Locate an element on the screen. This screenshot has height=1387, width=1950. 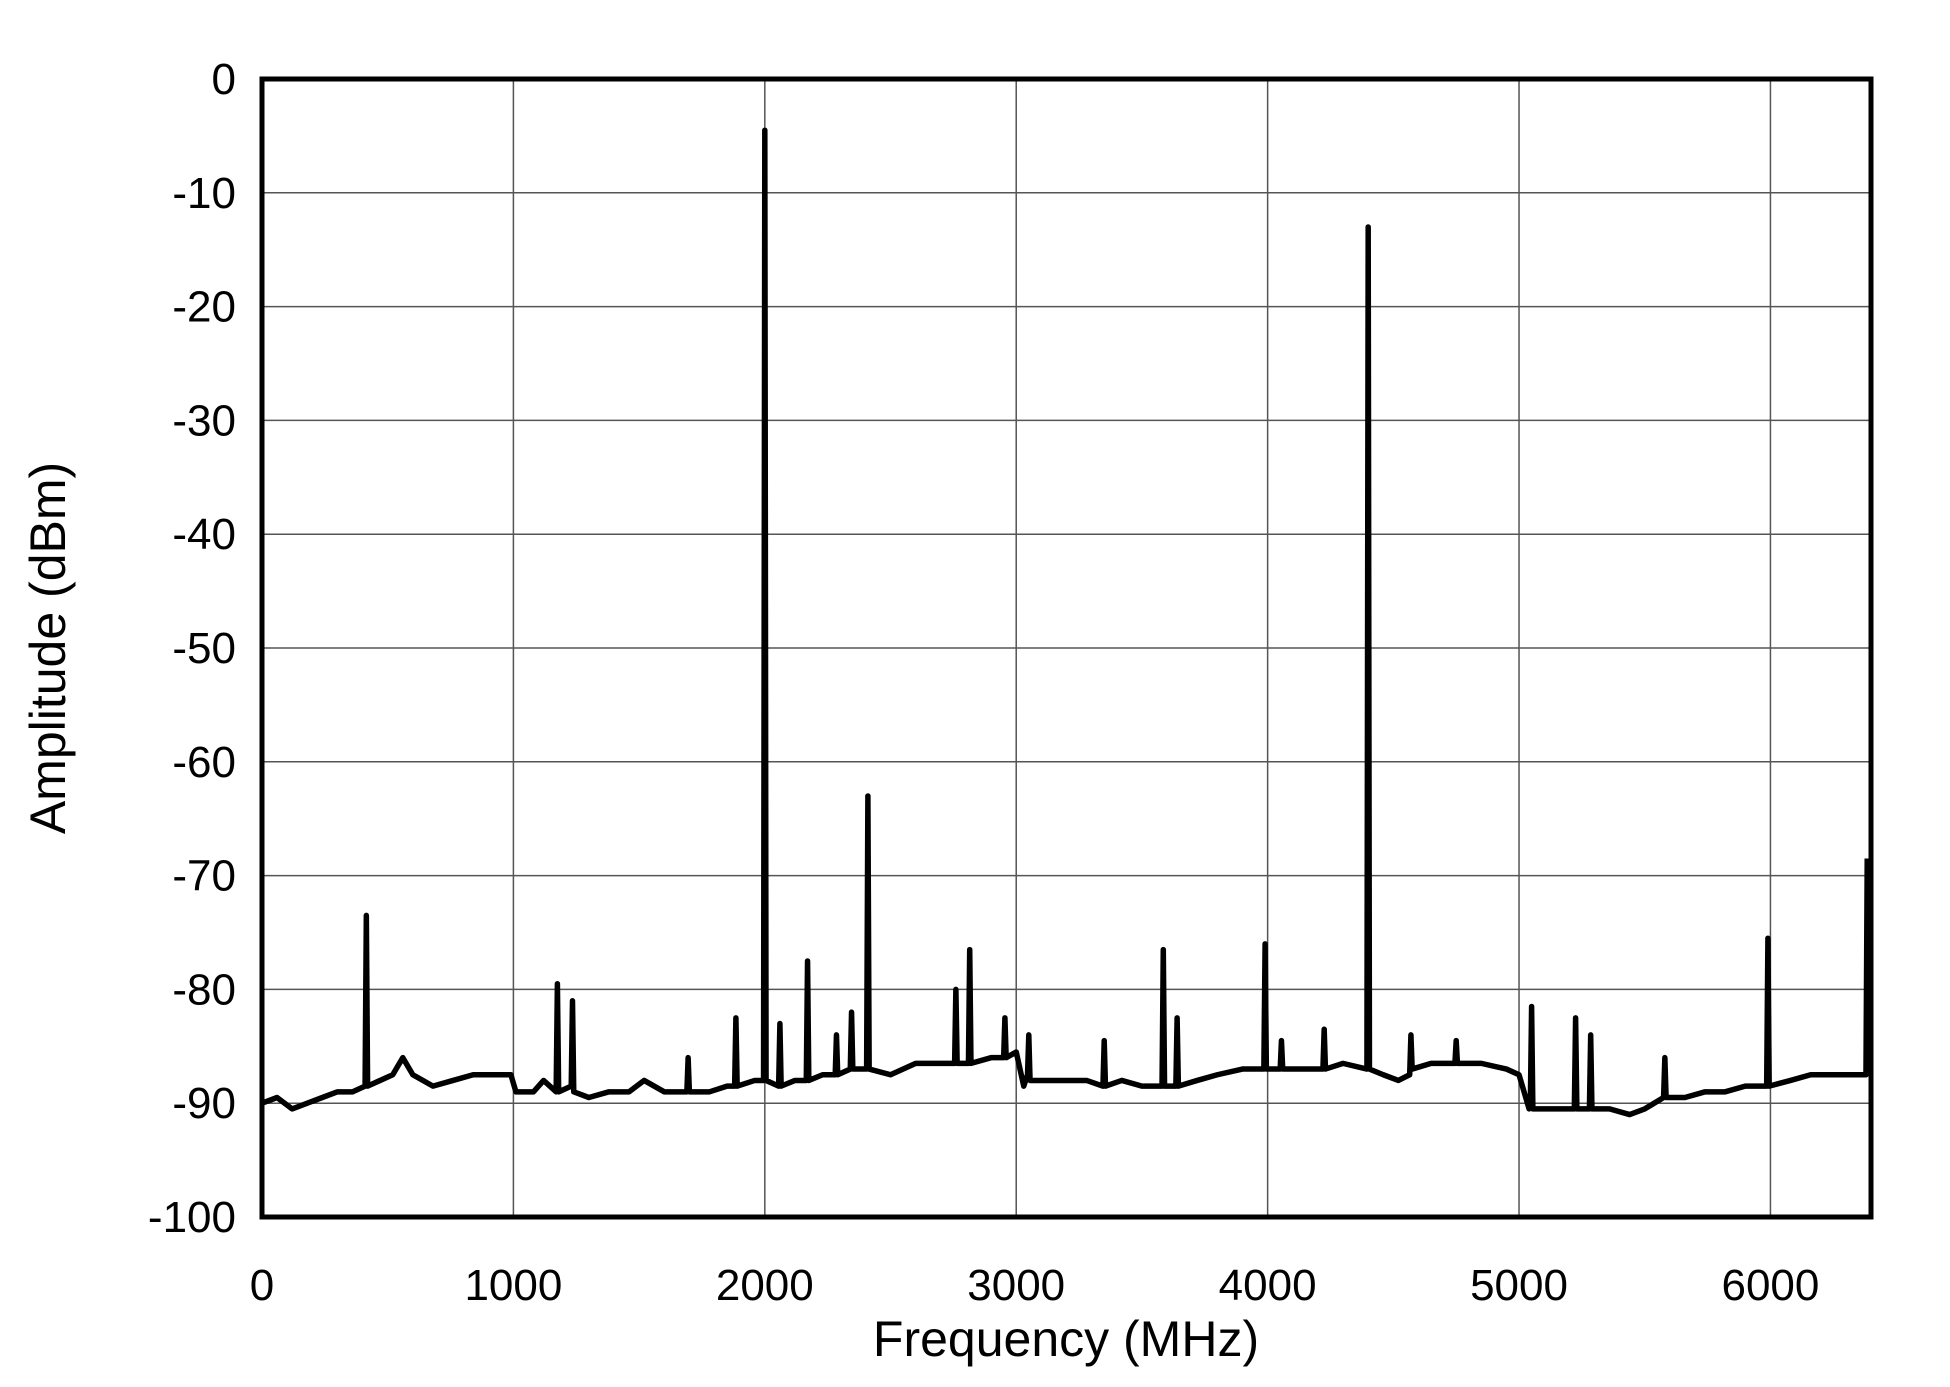
y-tick-label: -70 is located at coordinates (204, 876).